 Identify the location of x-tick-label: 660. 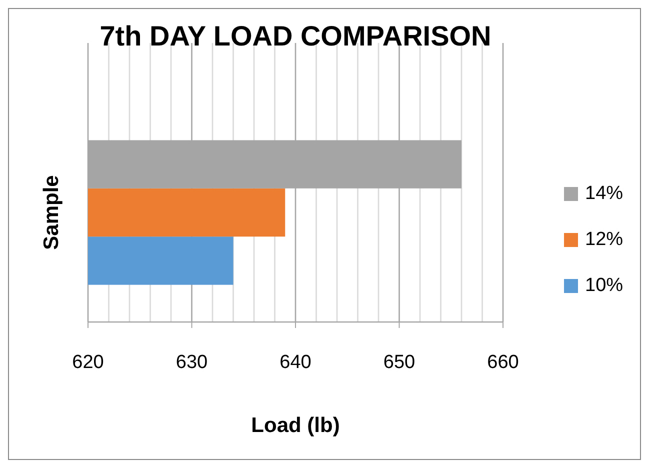
(503, 362).